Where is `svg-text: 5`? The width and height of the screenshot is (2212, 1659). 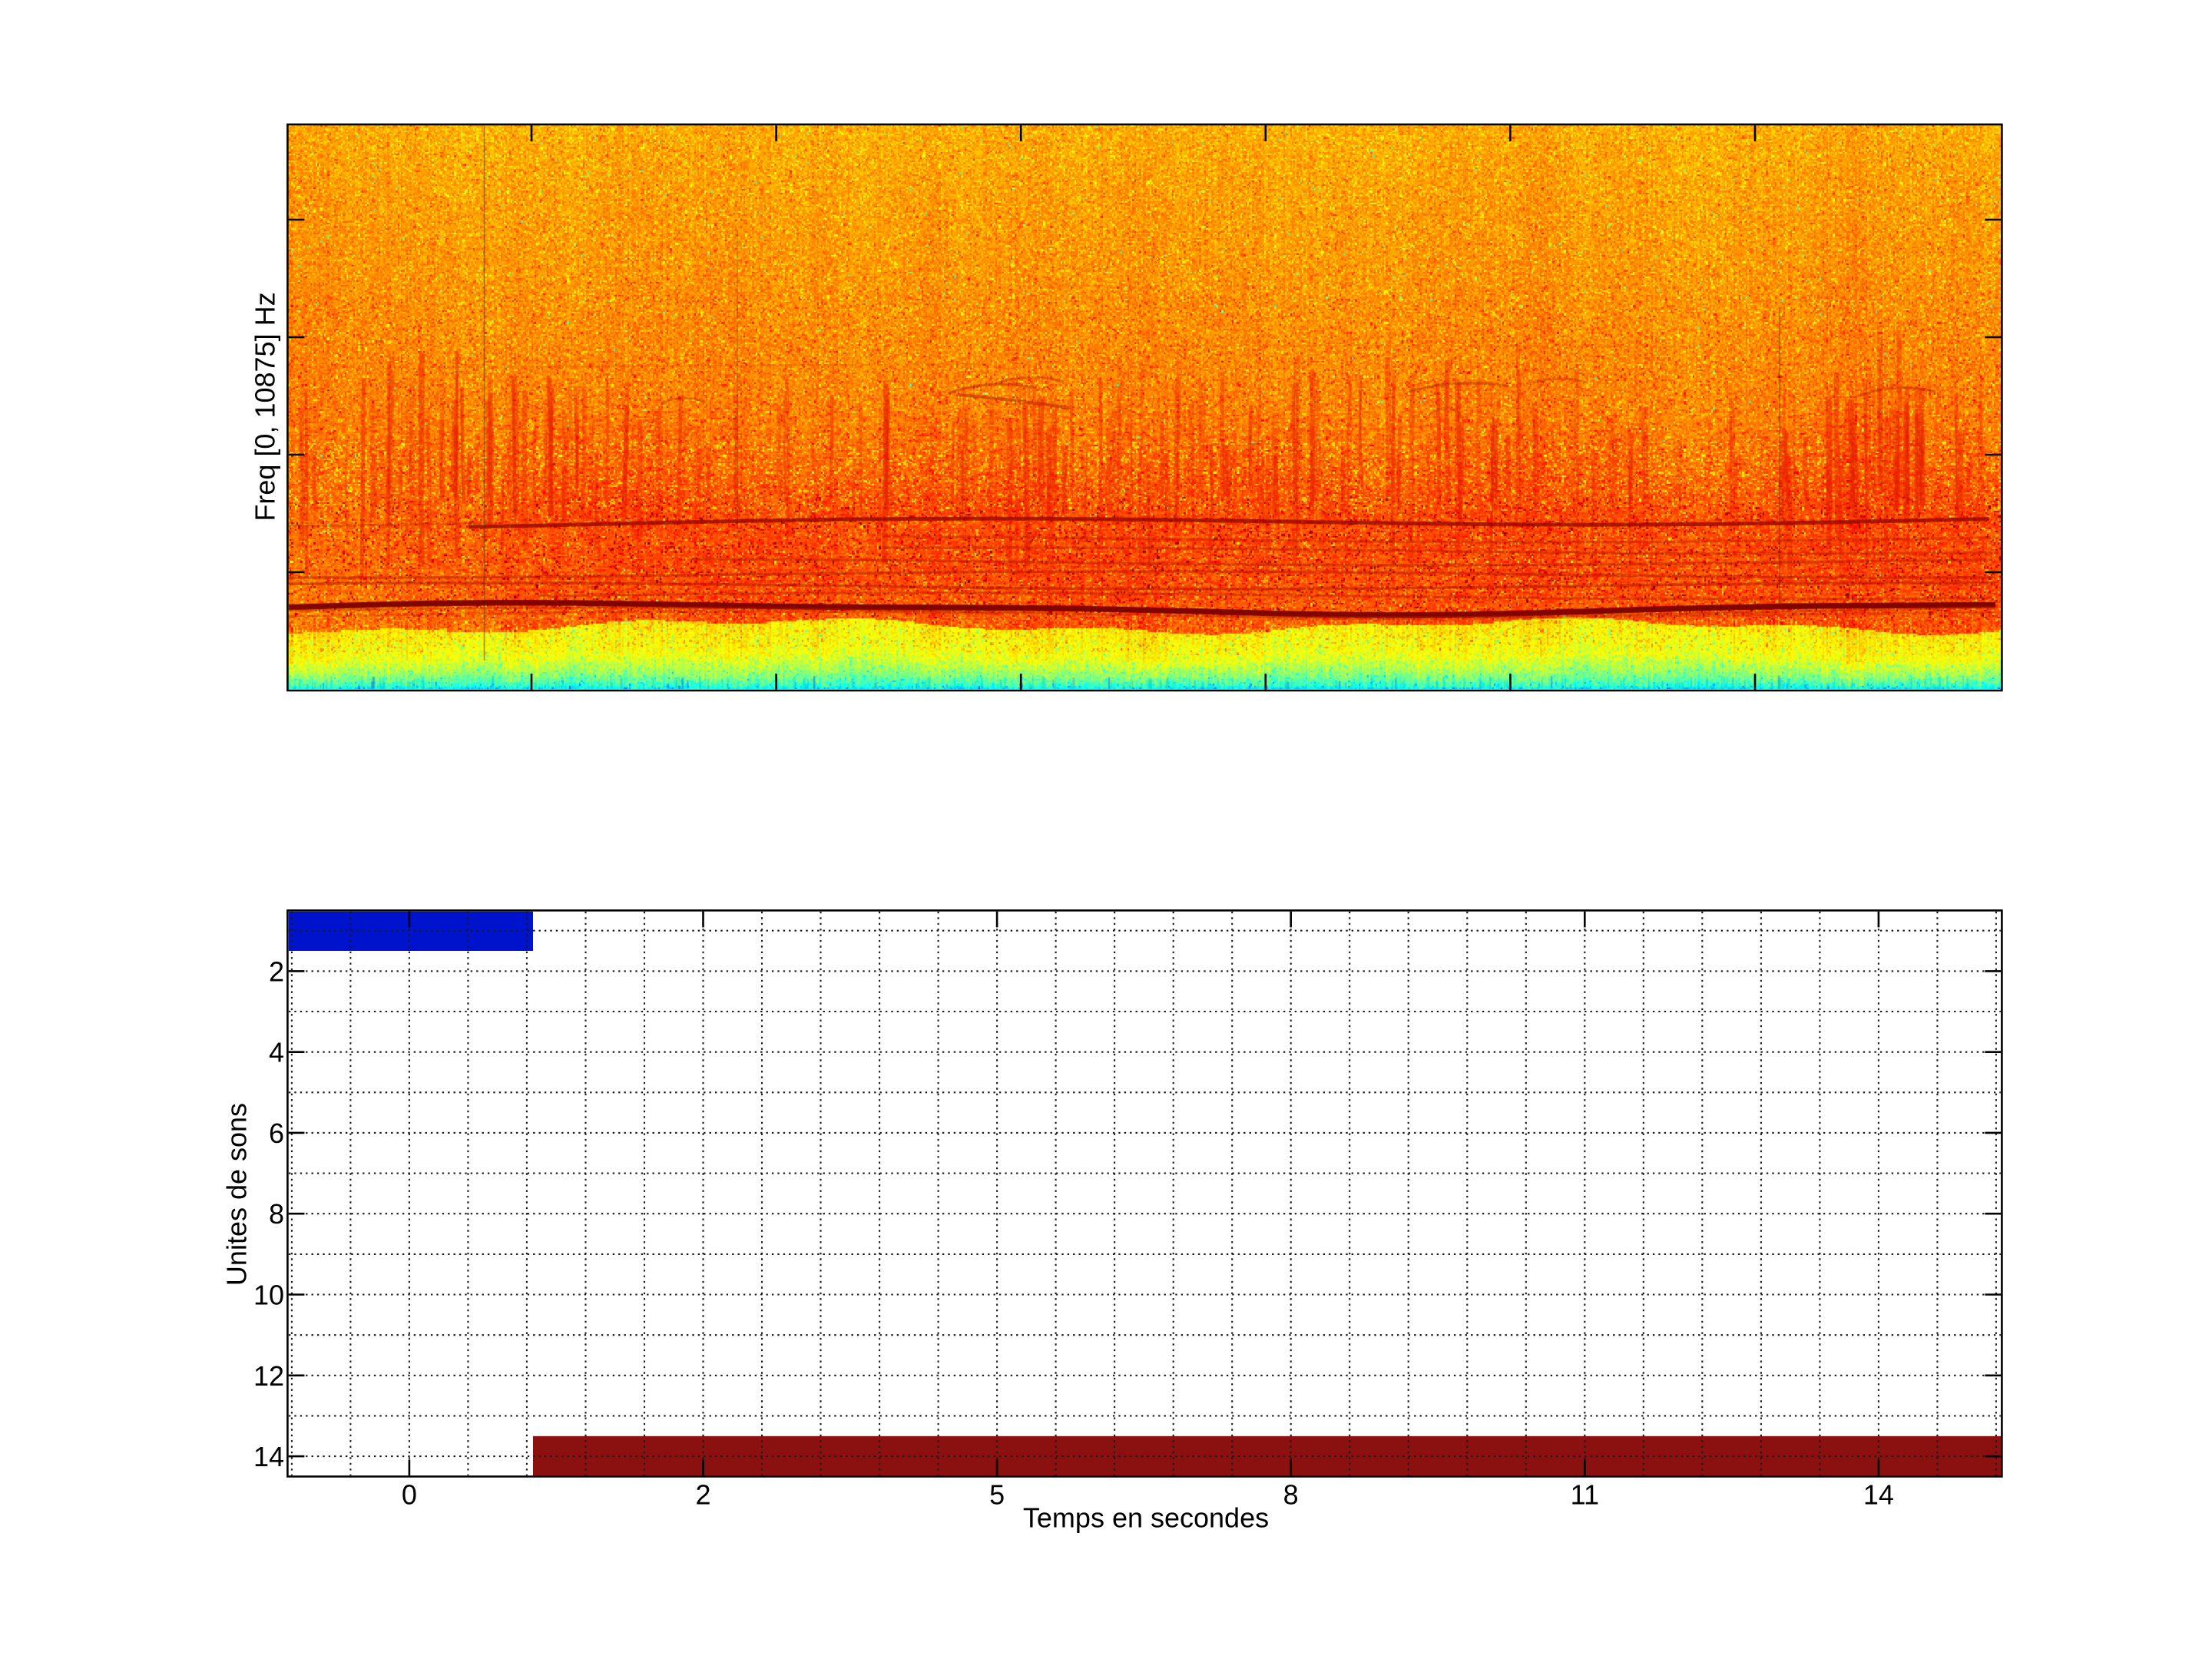 svg-text: 5 is located at coordinates (997, 1495).